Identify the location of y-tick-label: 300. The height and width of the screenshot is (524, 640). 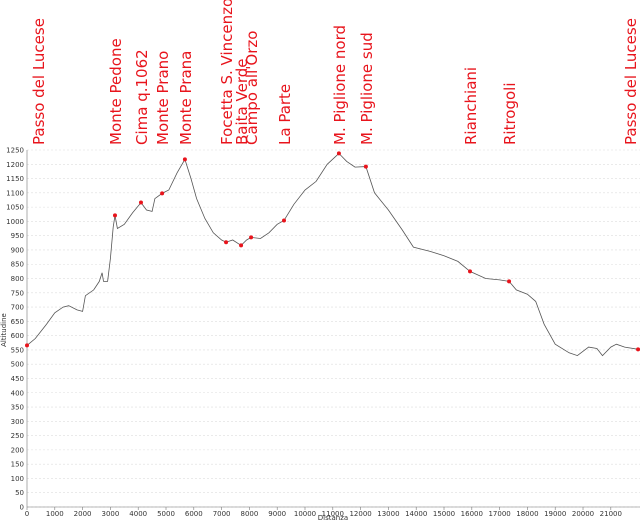
(17, 422).